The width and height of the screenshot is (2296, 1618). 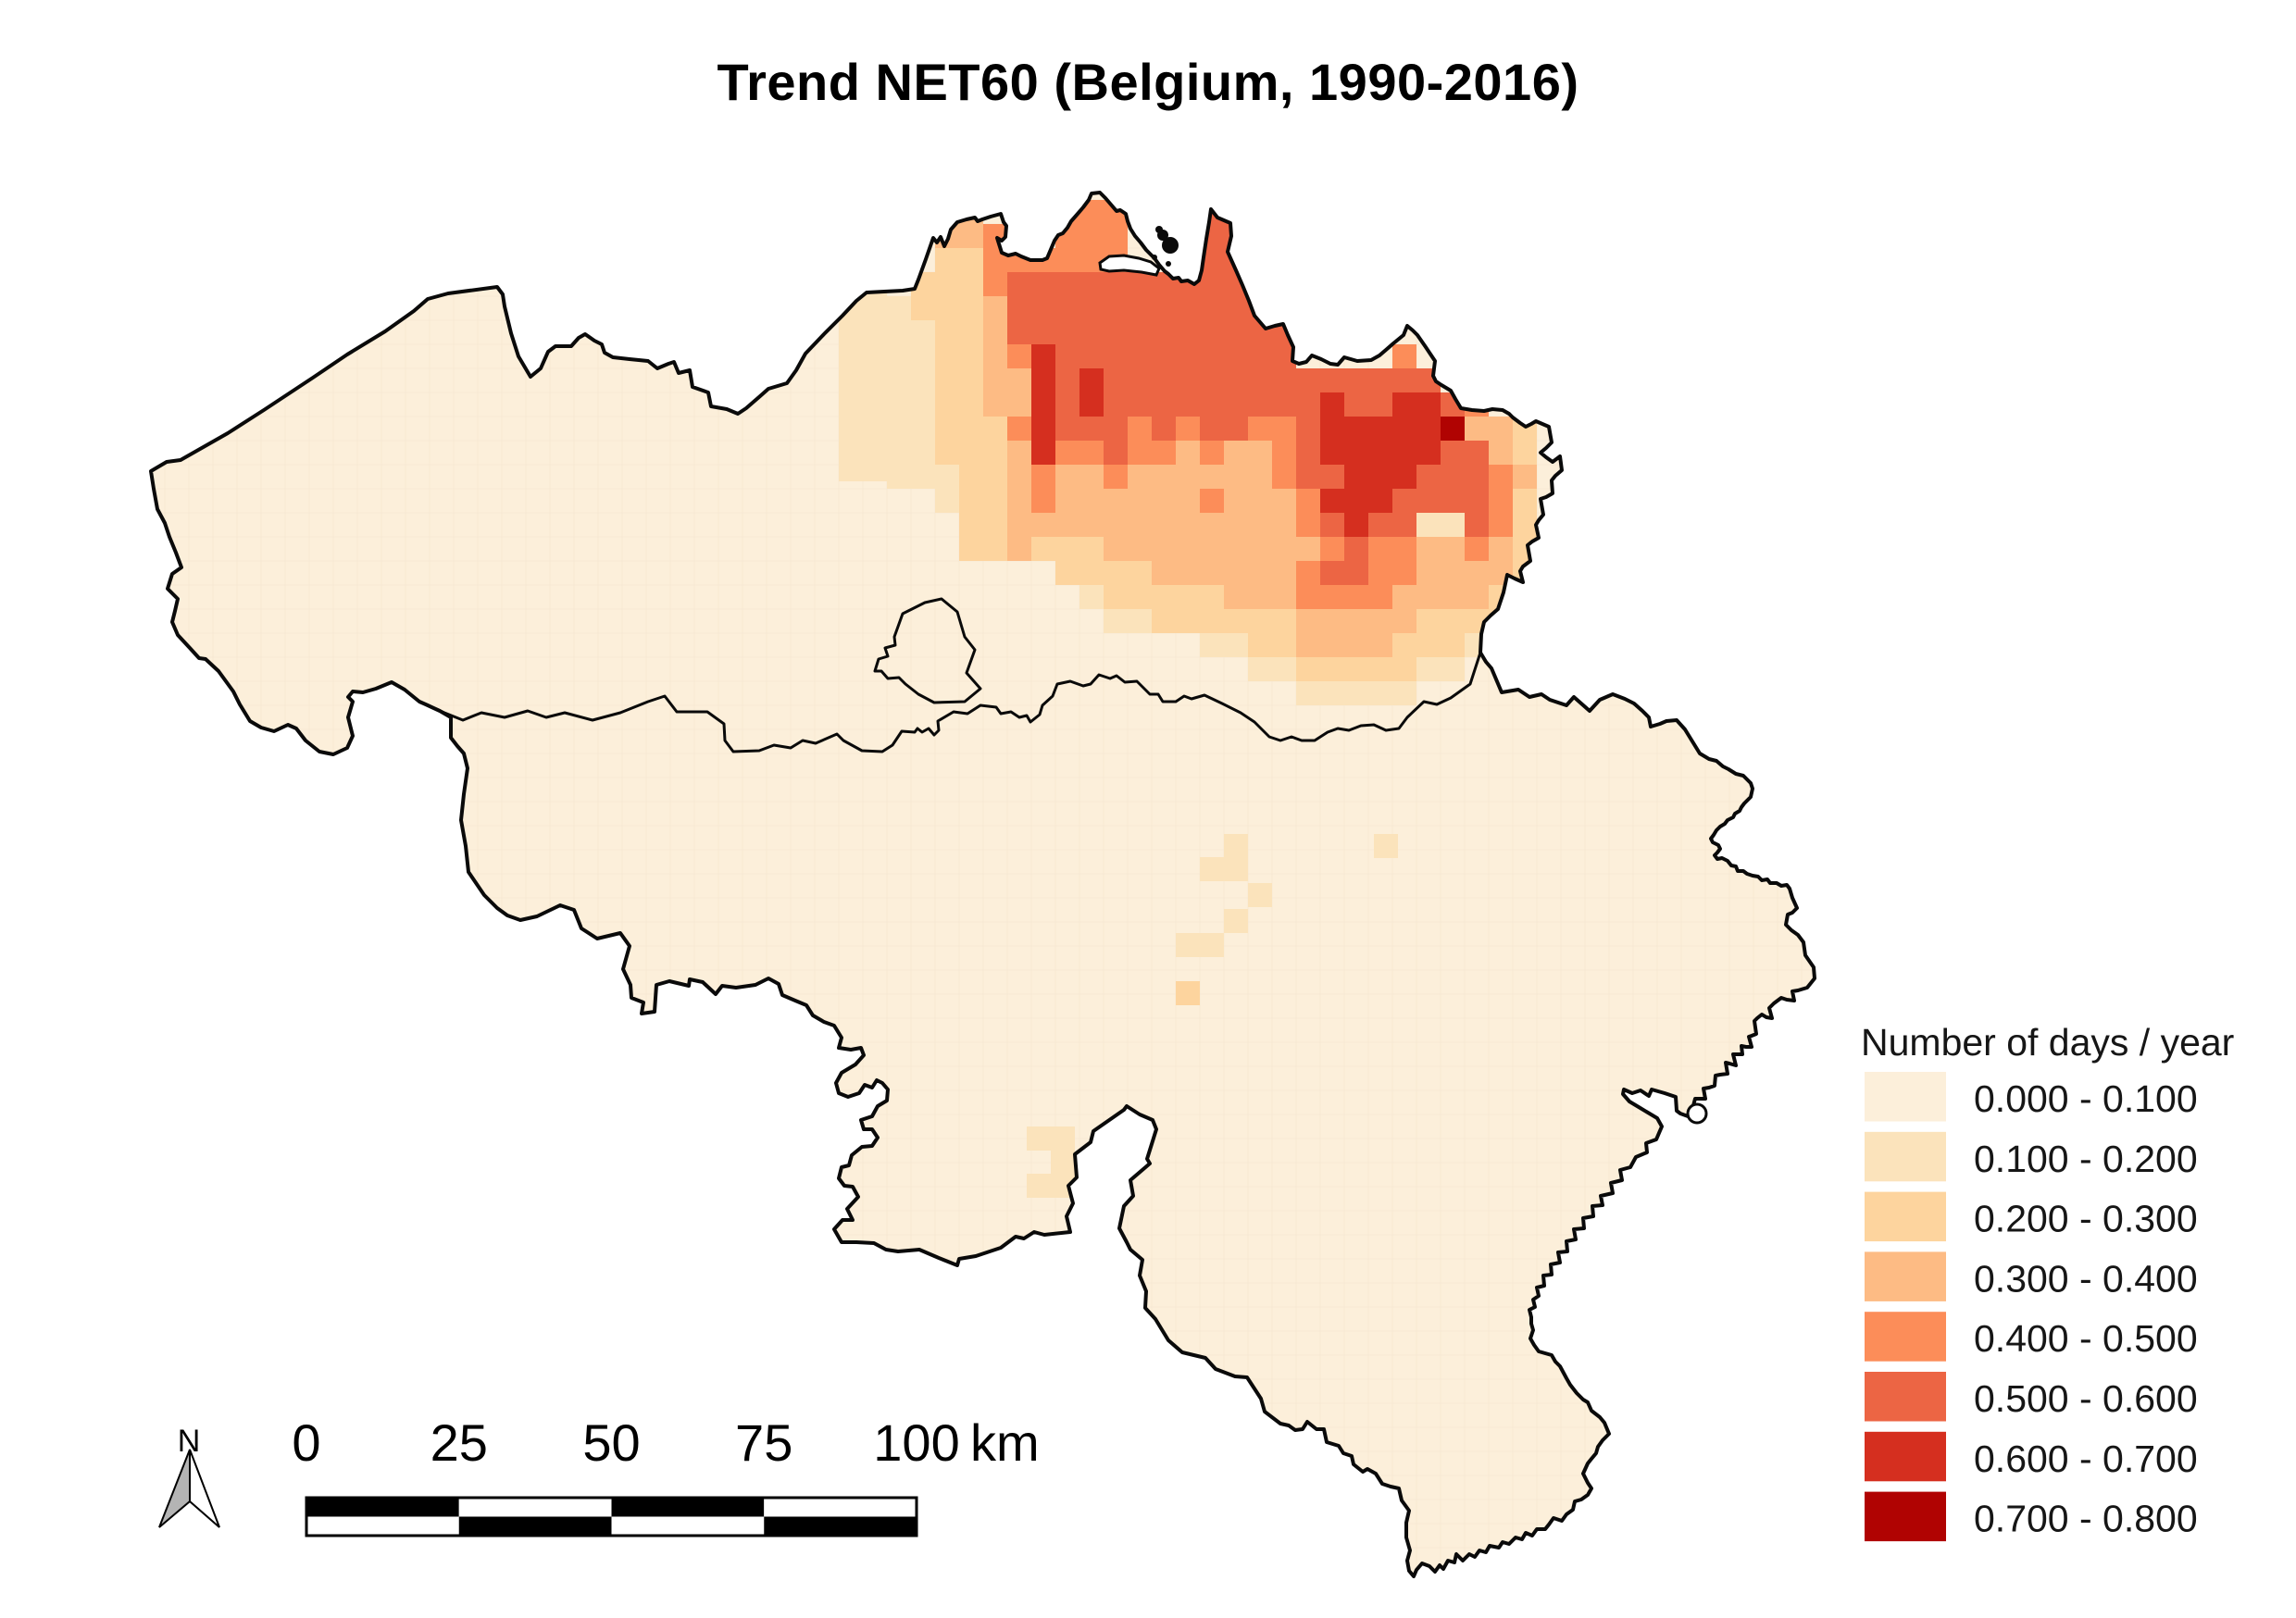 I want to click on svg-text: 0.200 - 0.300, so click(x=2086, y=1219).